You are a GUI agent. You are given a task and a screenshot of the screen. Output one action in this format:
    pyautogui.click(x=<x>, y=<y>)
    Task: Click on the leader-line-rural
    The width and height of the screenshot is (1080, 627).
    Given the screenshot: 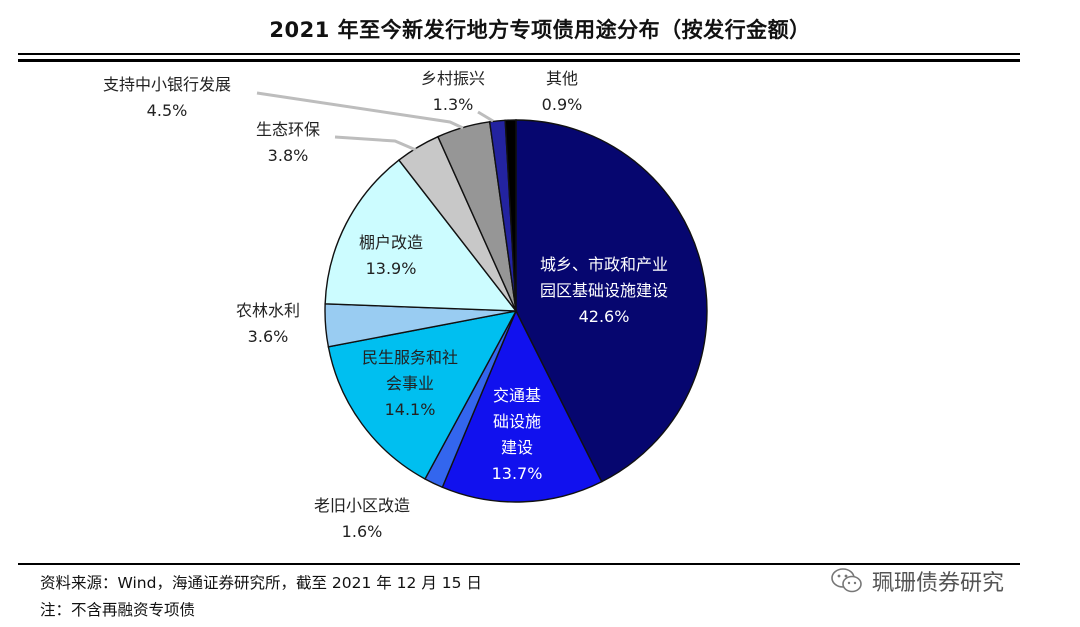 What is the action you would take?
    pyautogui.click(x=485, y=116)
    